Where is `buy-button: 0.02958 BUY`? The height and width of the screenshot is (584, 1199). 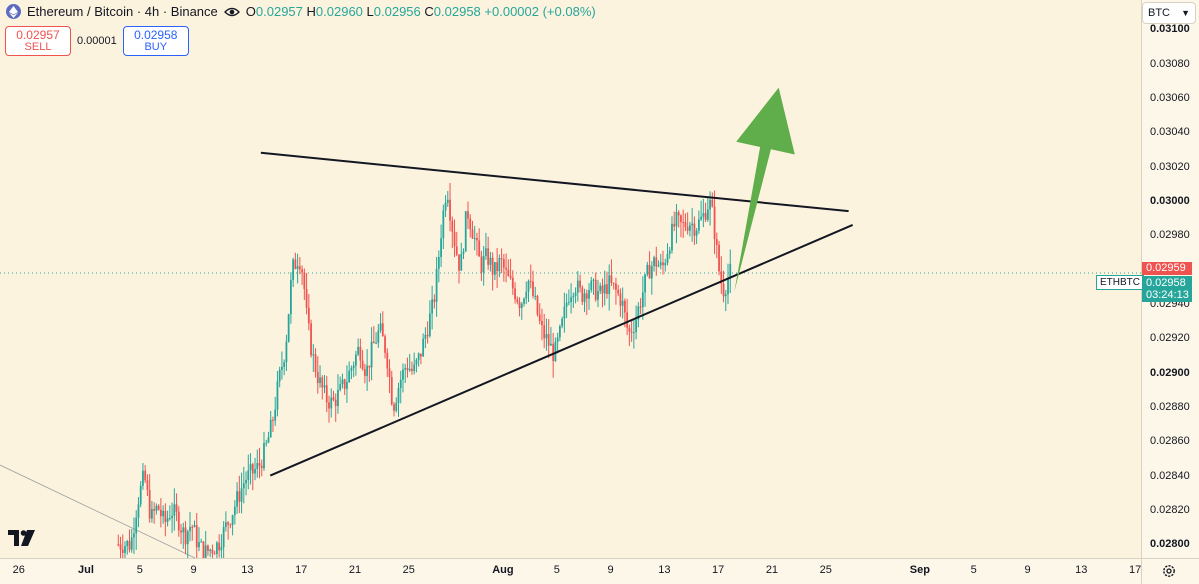
buy-button: 0.02958 BUY is located at coordinates (155, 41).